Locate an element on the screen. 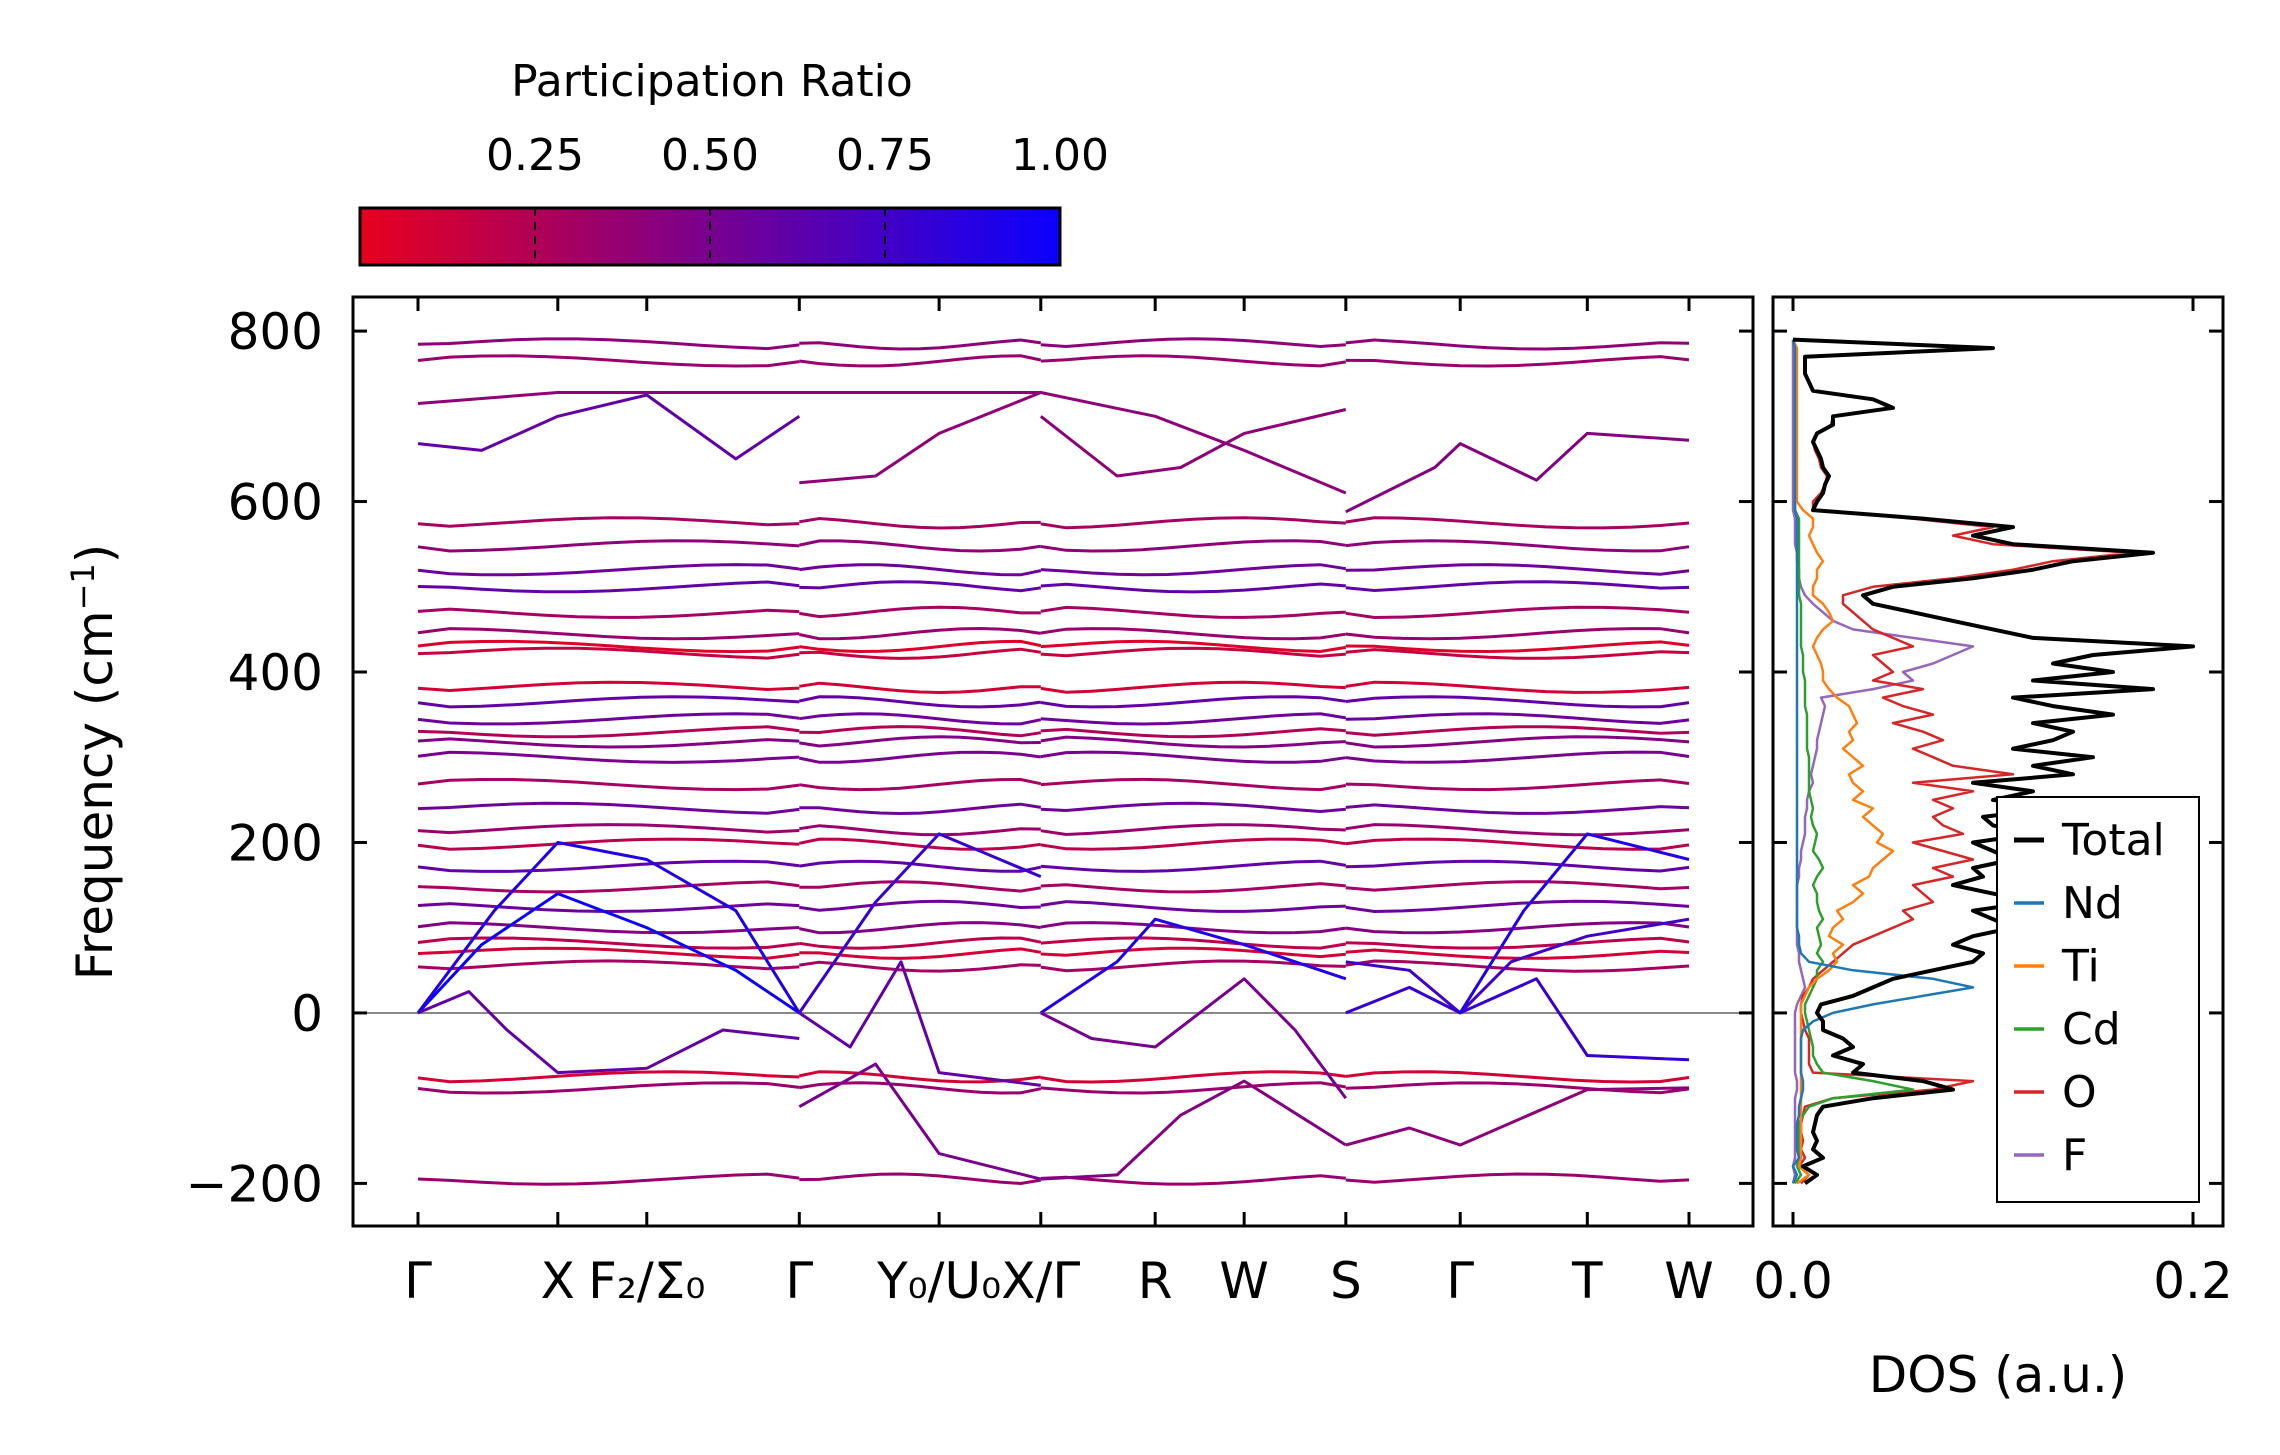 Image resolution: width=2280 pixels, height=1455 pixels. dos-legend-box is located at coordinates (2098, 999).